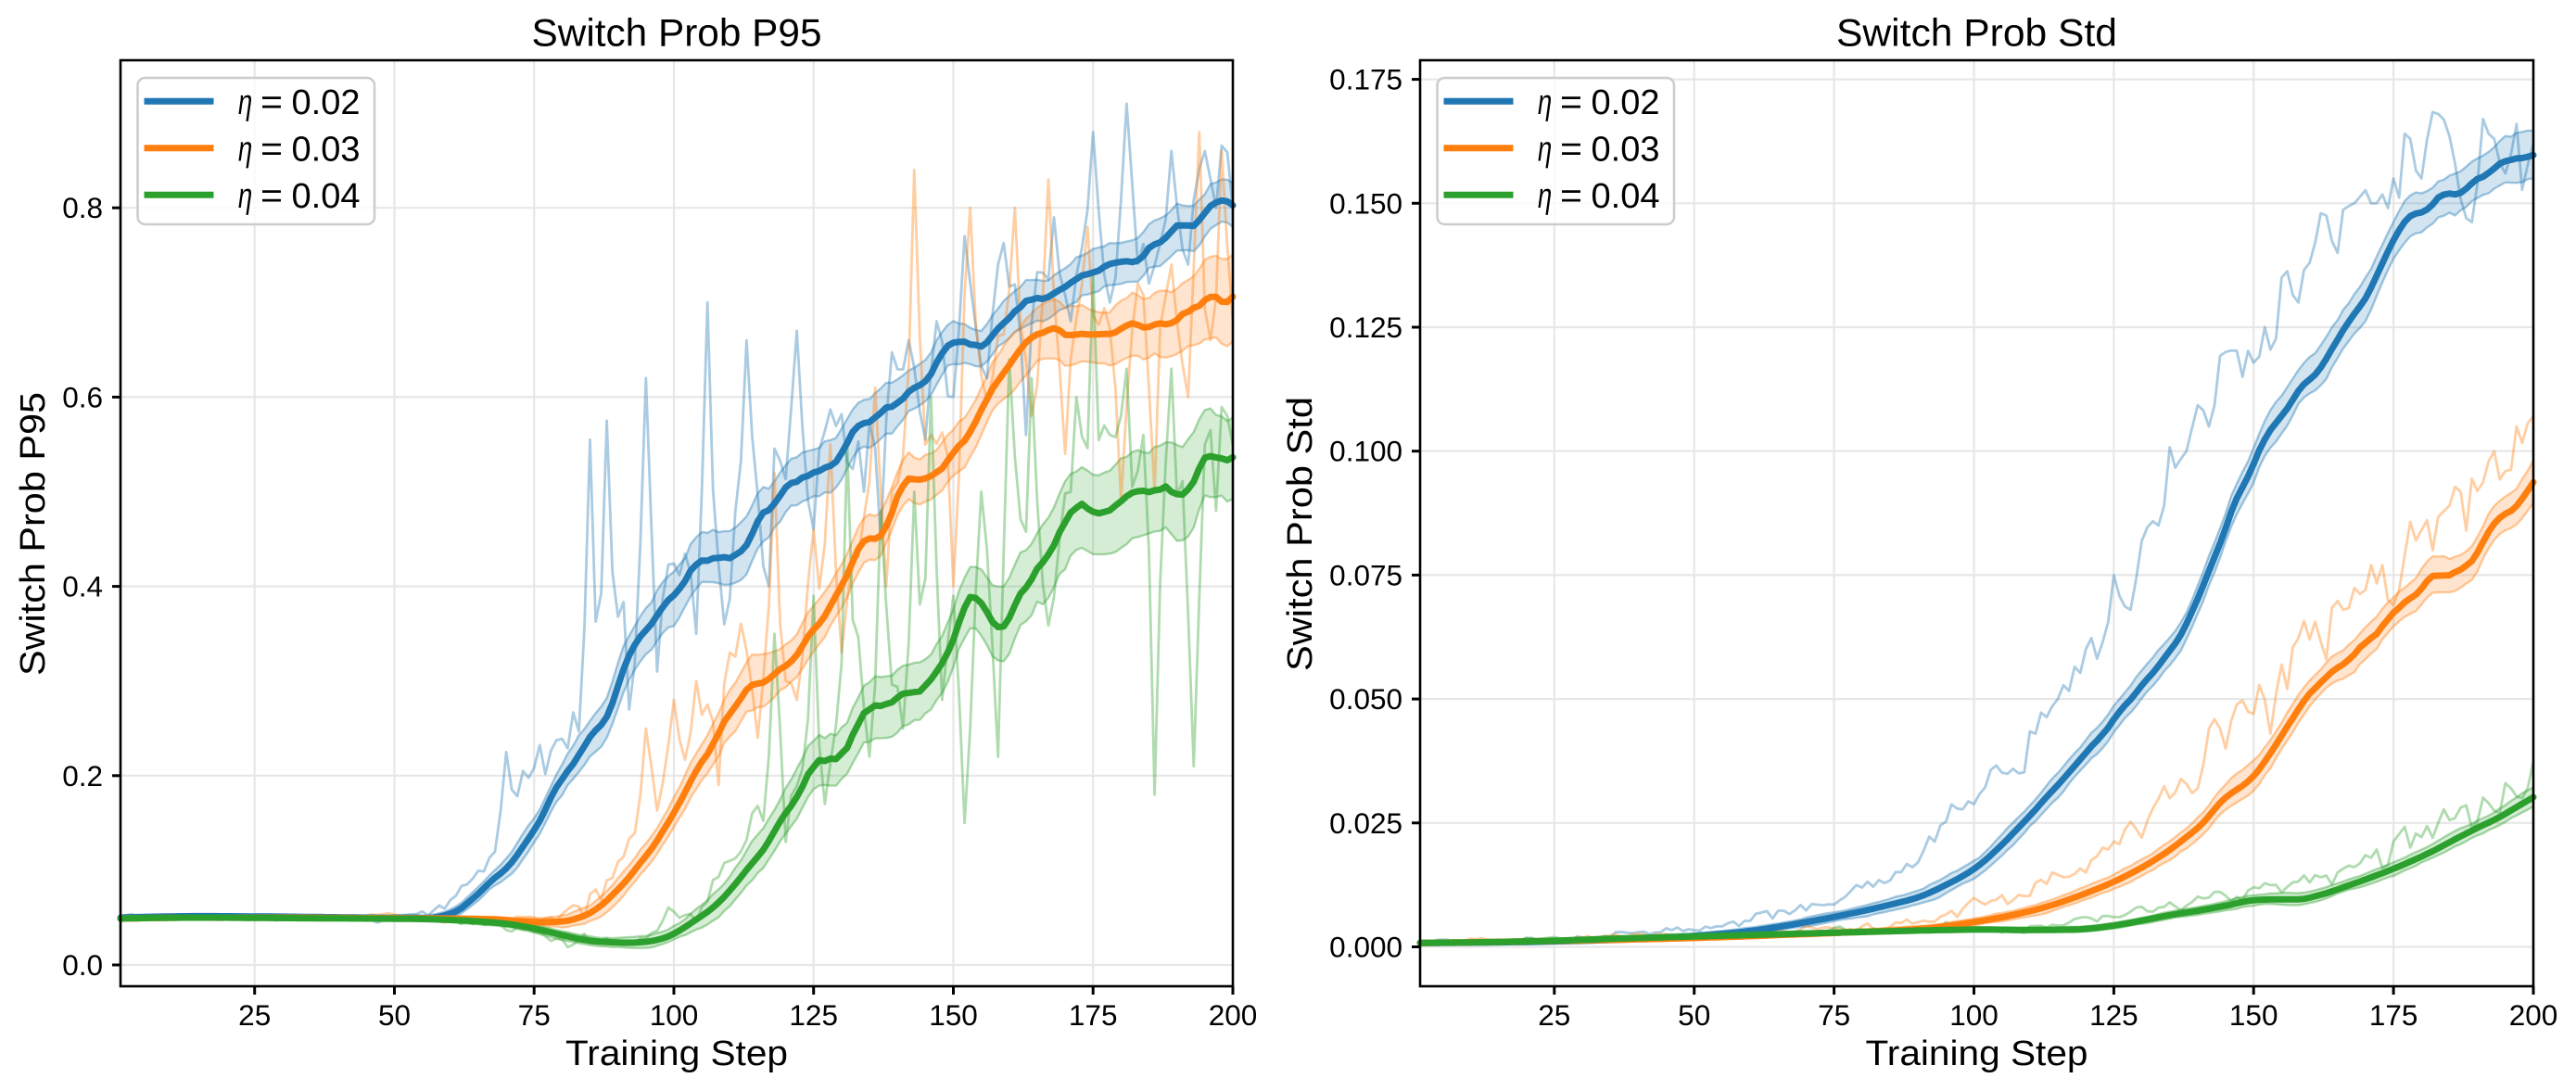  I want to click on svg-text: 0.150, so click(1365, 203).